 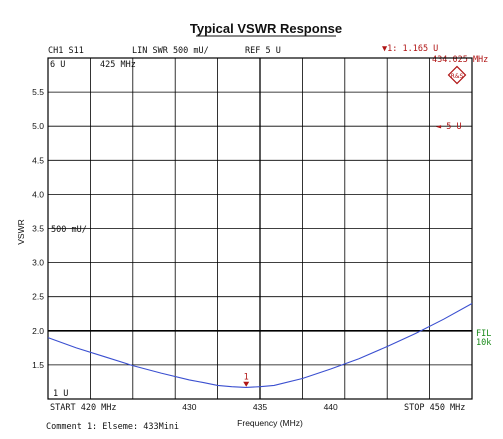 What do you see at coordinates (38, 331) in the screenshot?
I see `y-tick-label: 2.0` at bounding box center [38, 331].